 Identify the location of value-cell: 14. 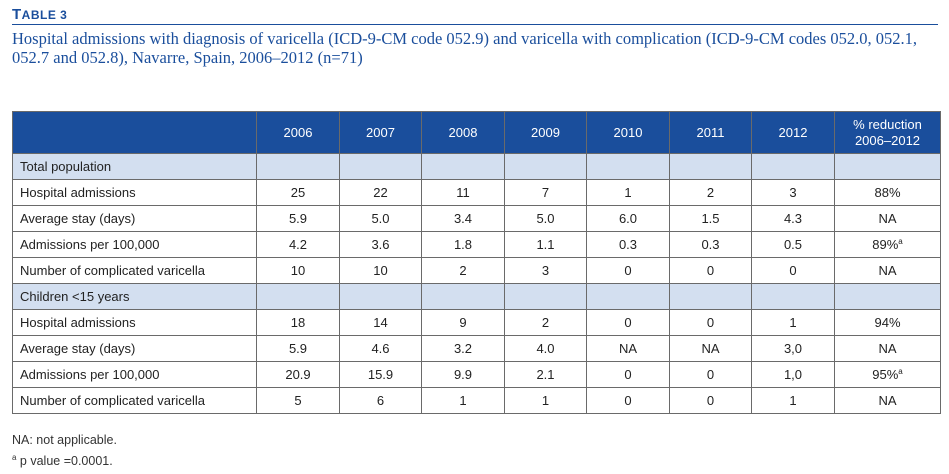
(380, 322).